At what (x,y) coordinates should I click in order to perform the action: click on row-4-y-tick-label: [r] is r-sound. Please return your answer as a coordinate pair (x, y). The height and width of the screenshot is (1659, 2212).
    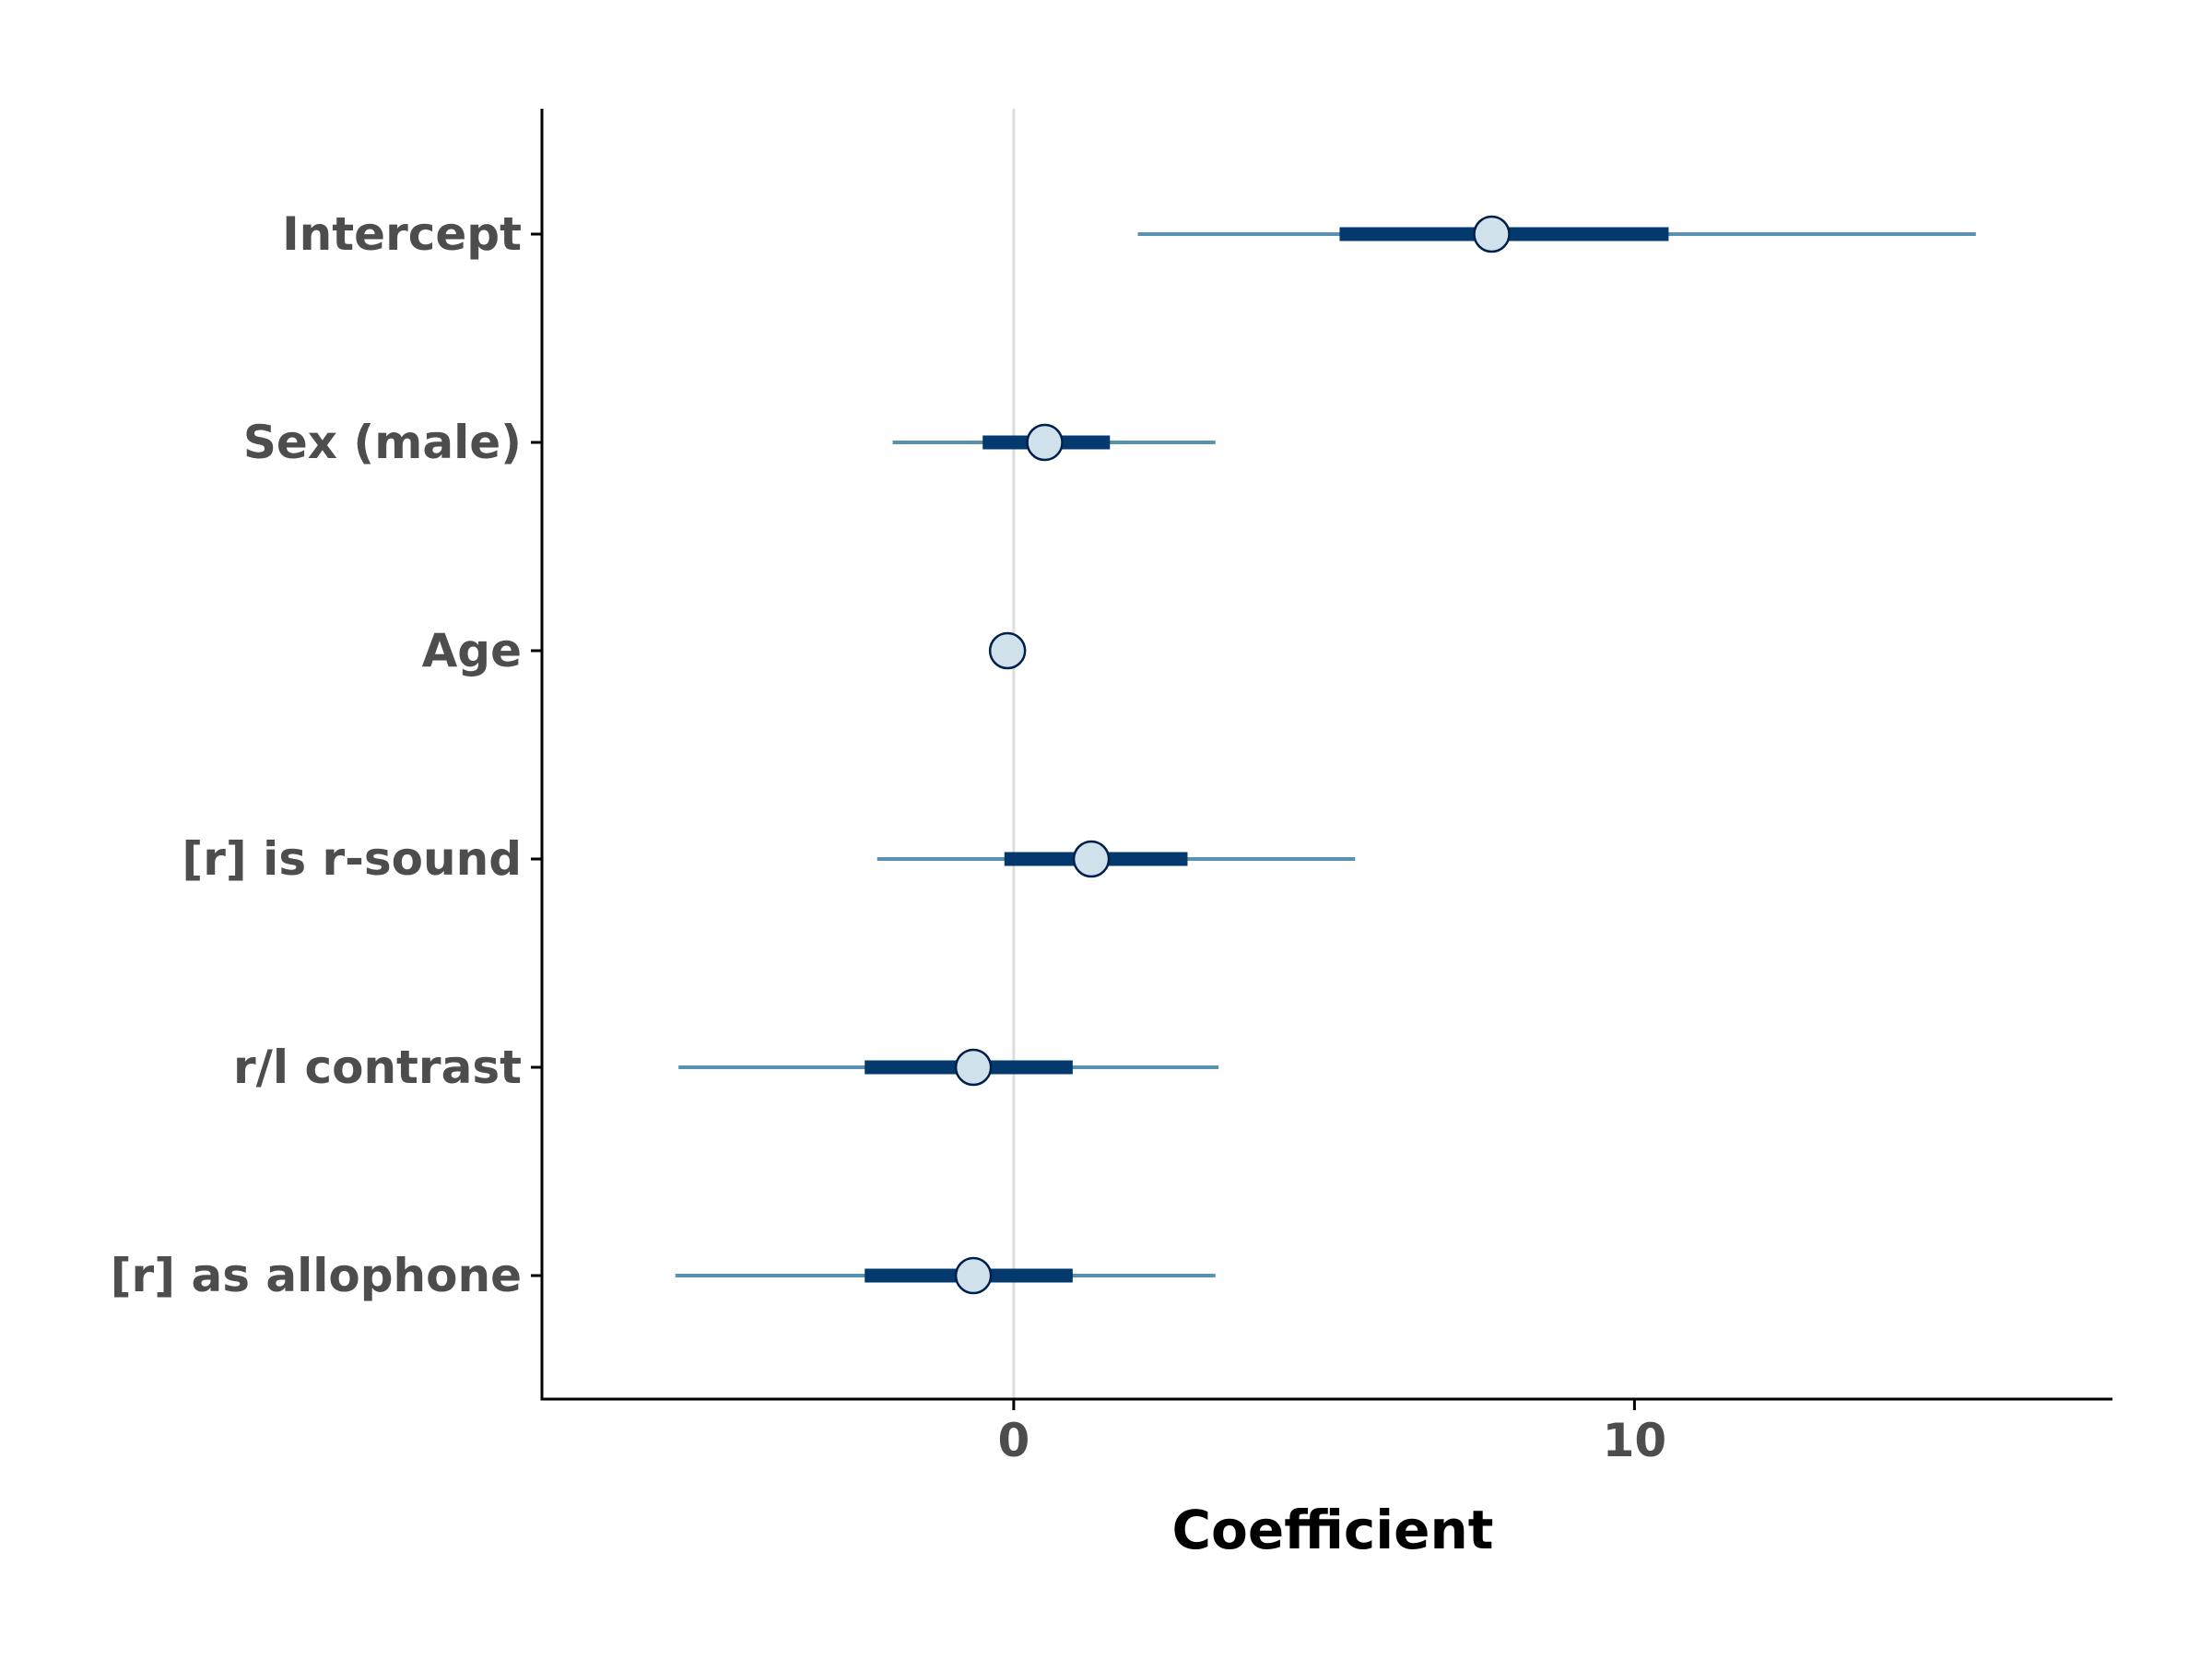
    Looking at the image, I should click on (352, 859).